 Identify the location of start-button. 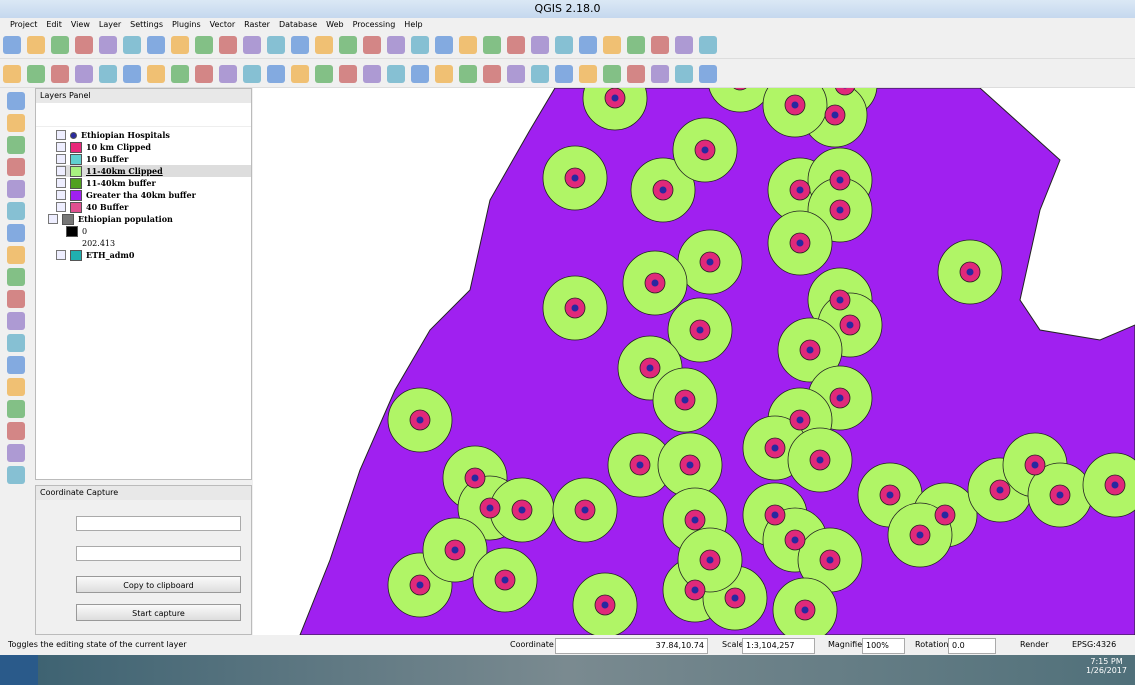
(19, 670).